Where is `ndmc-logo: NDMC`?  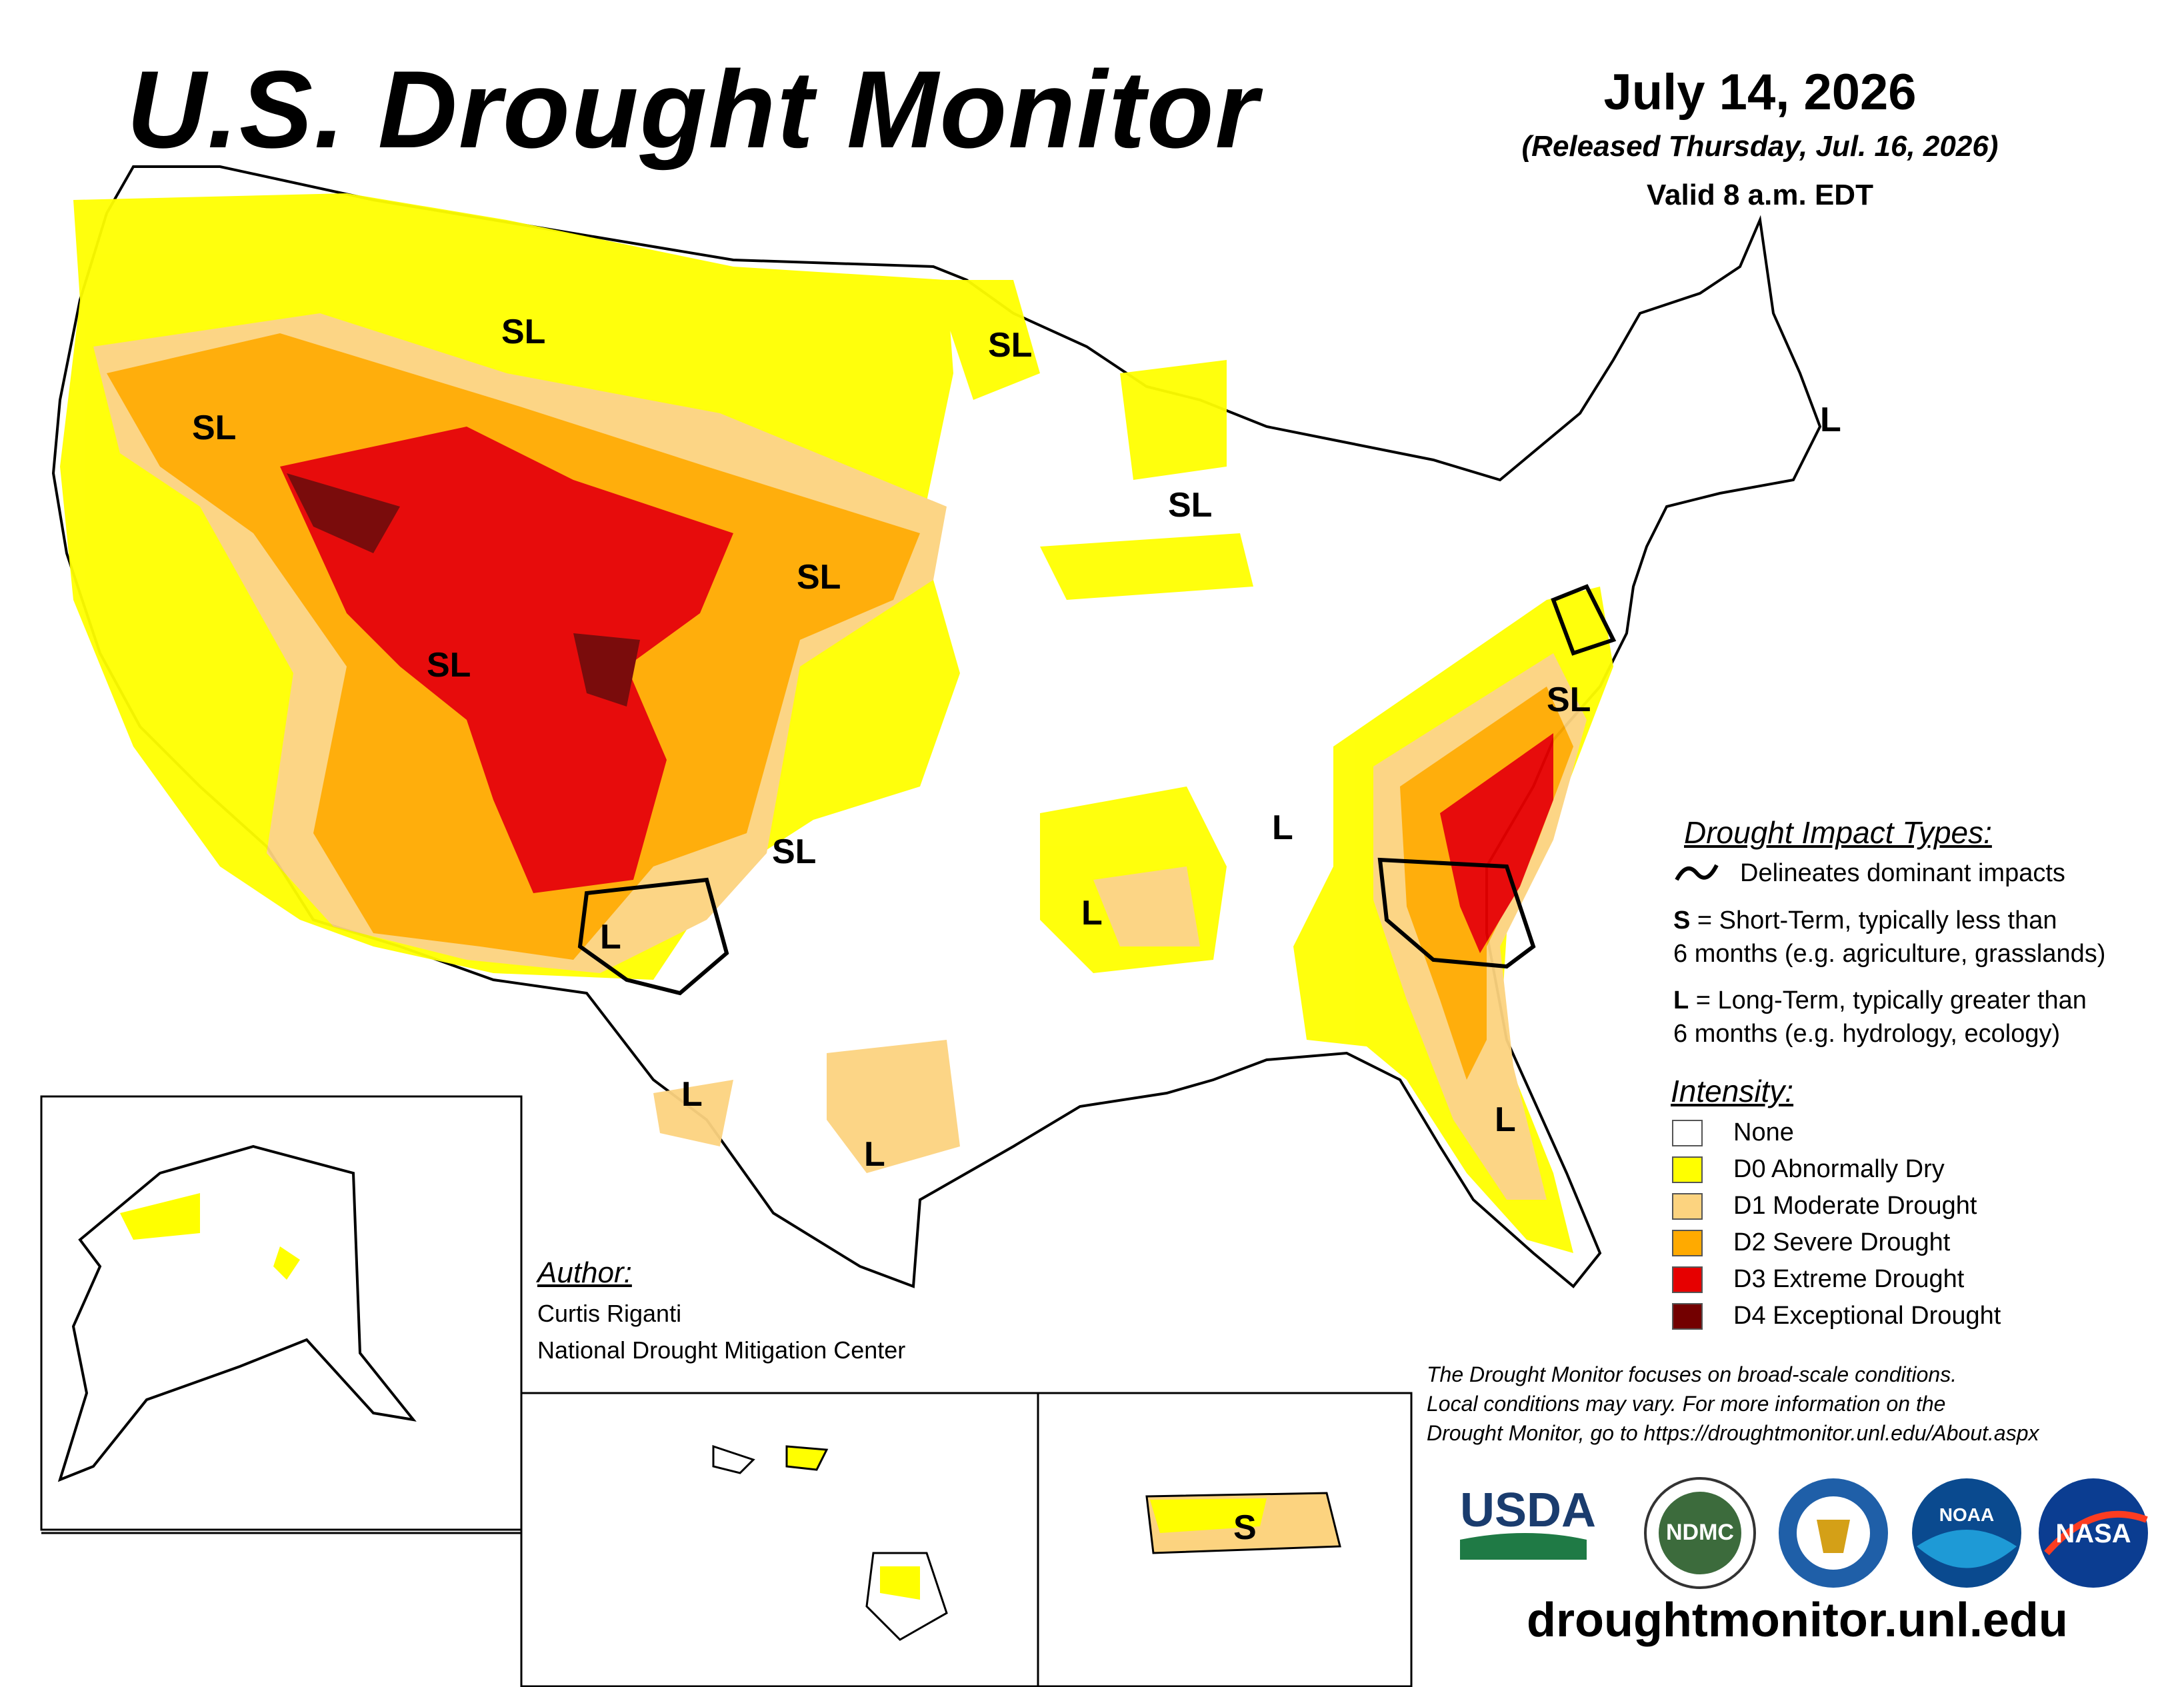
ndmc-logo: NDMC is located at coordinates (1700, 1533).